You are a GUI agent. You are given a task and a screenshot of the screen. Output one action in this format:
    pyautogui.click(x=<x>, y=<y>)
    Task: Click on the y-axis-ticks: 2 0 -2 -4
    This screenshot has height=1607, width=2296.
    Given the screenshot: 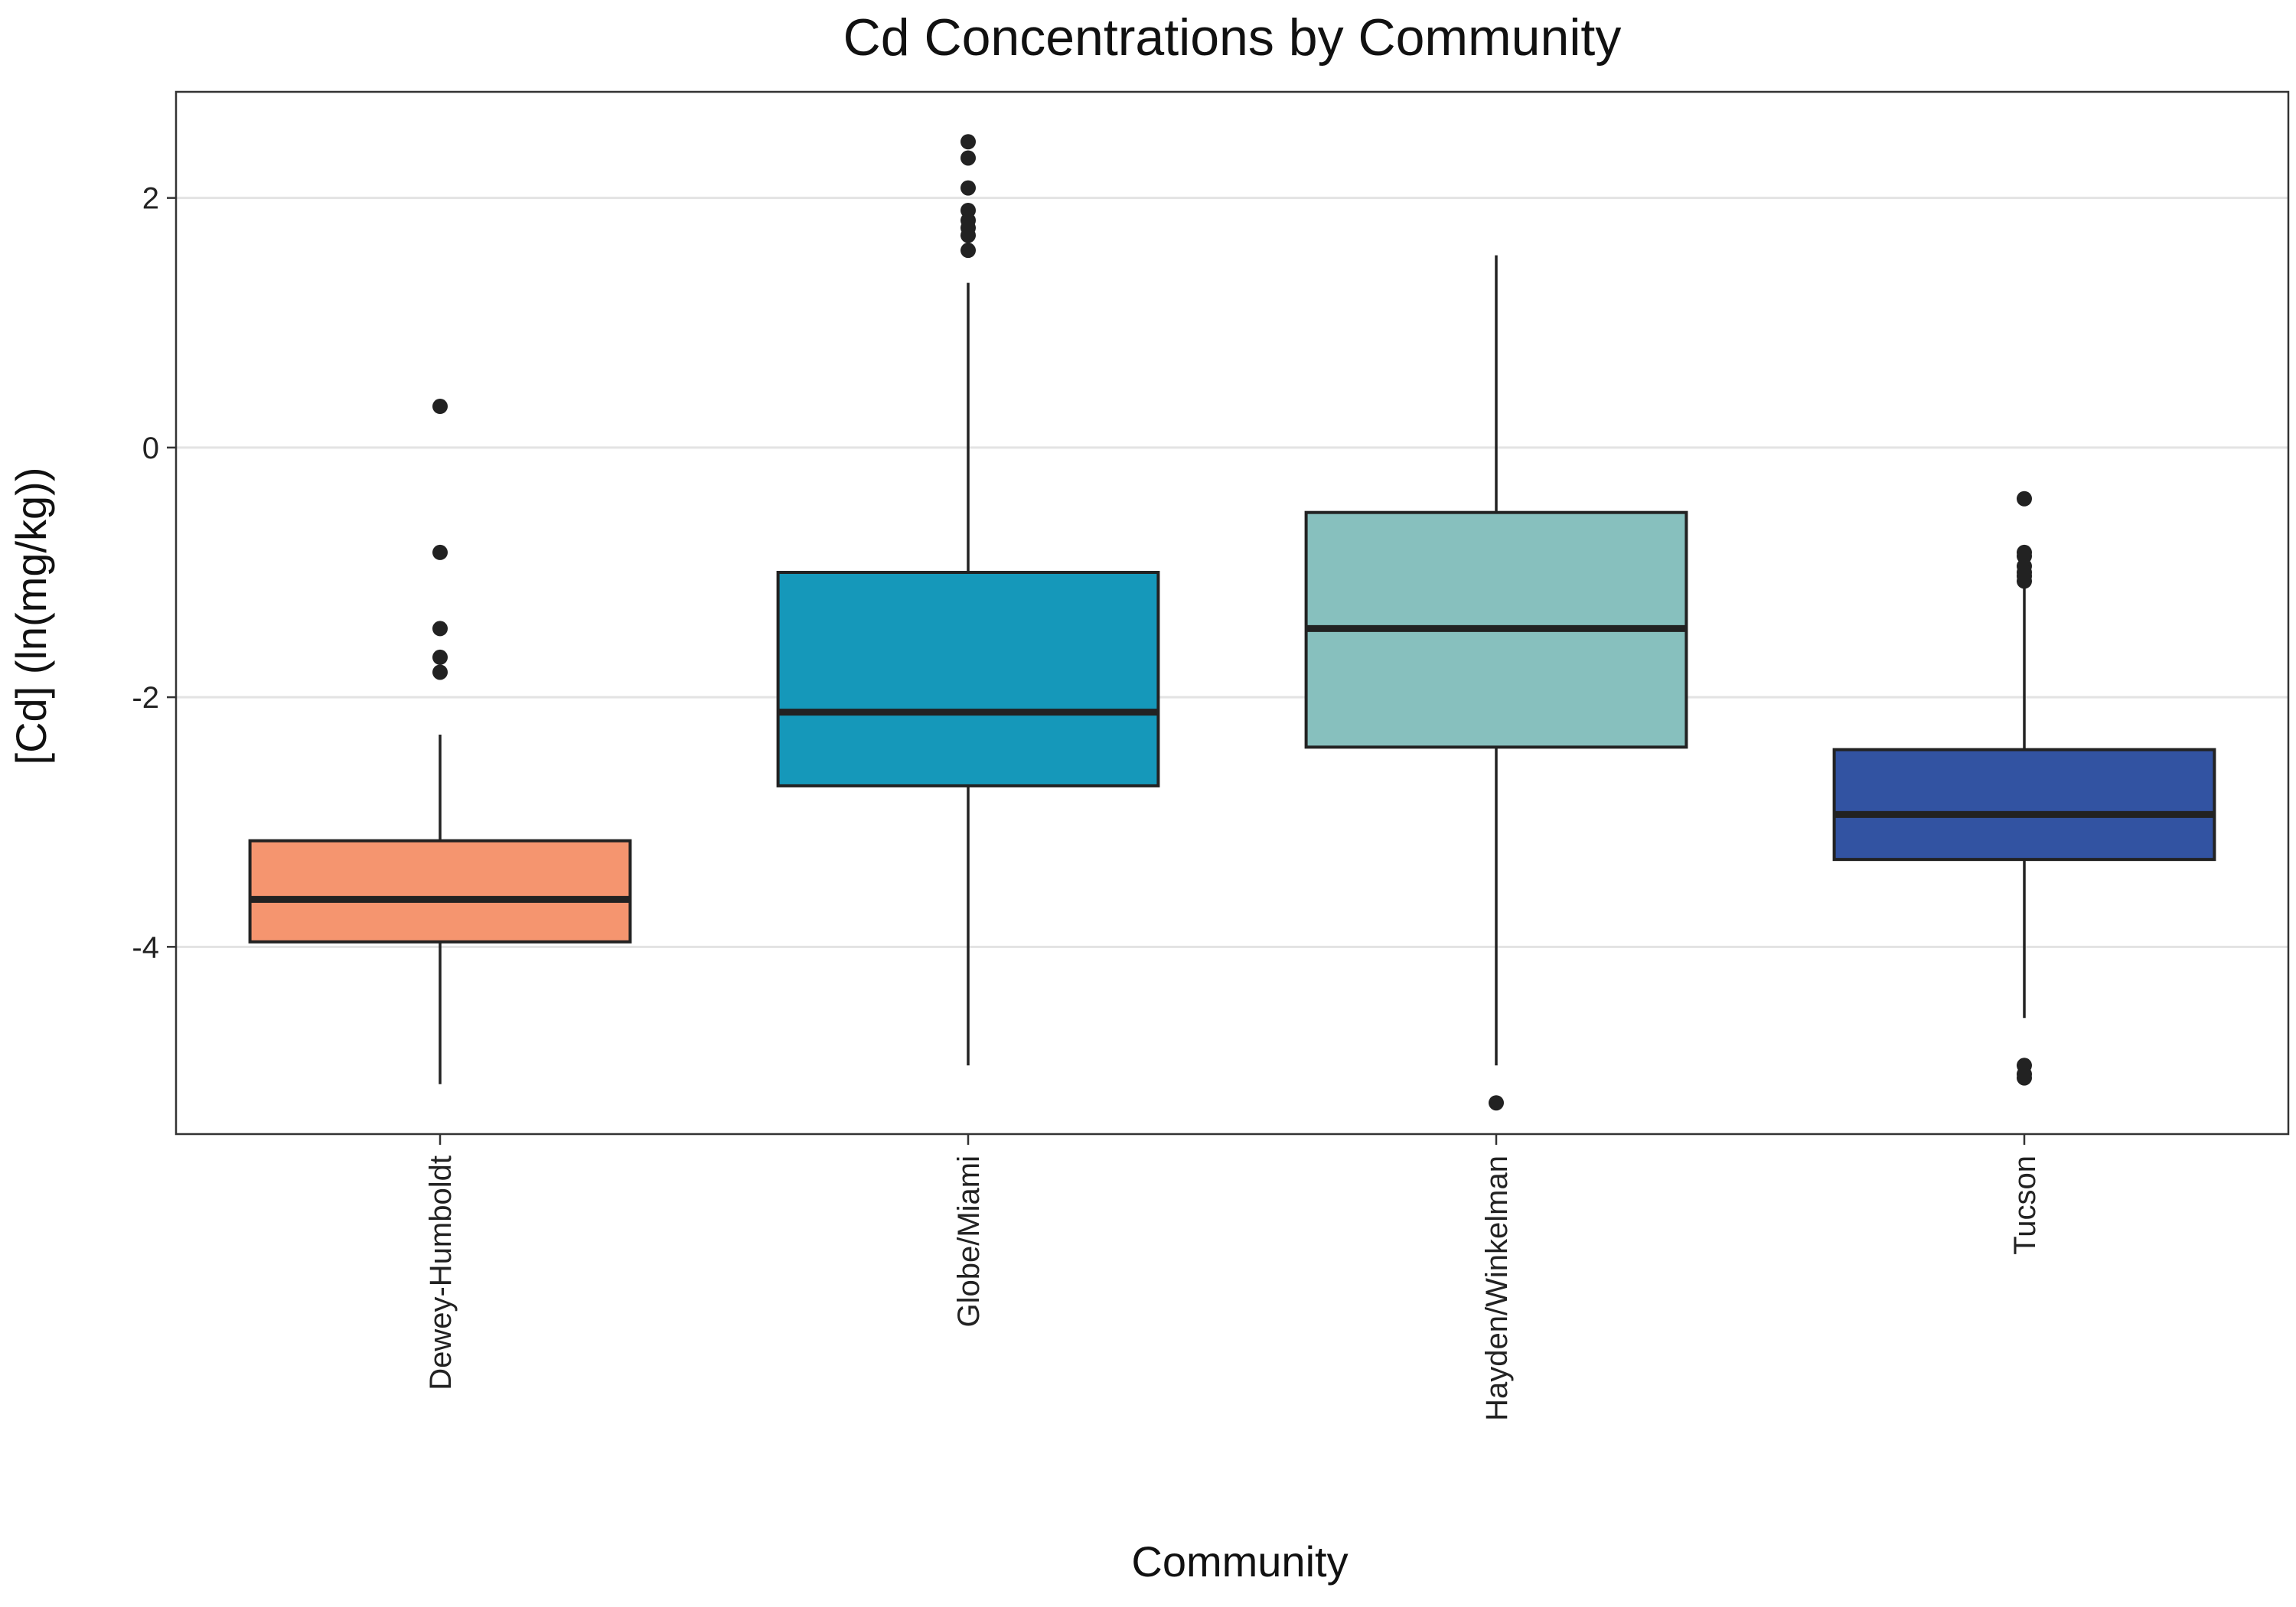 What is the action you would take?
    pyautogui.click(x=154, y=573)
    